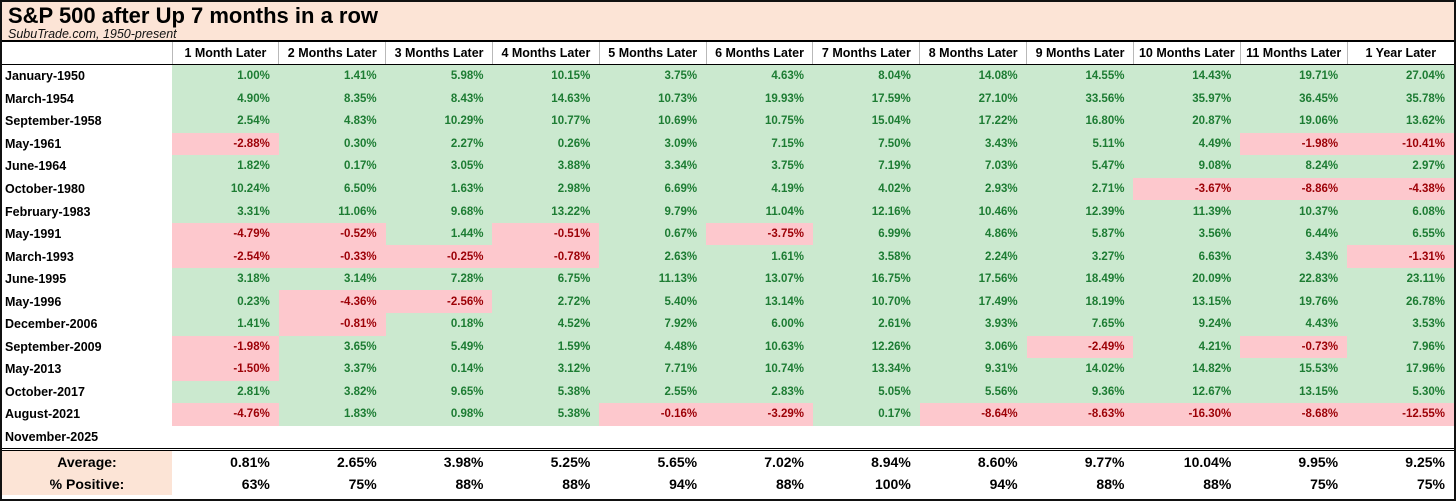 This screenshot has height=501, width=1456. I want to click on data-cell: 3.27%, so click(1080, 256).